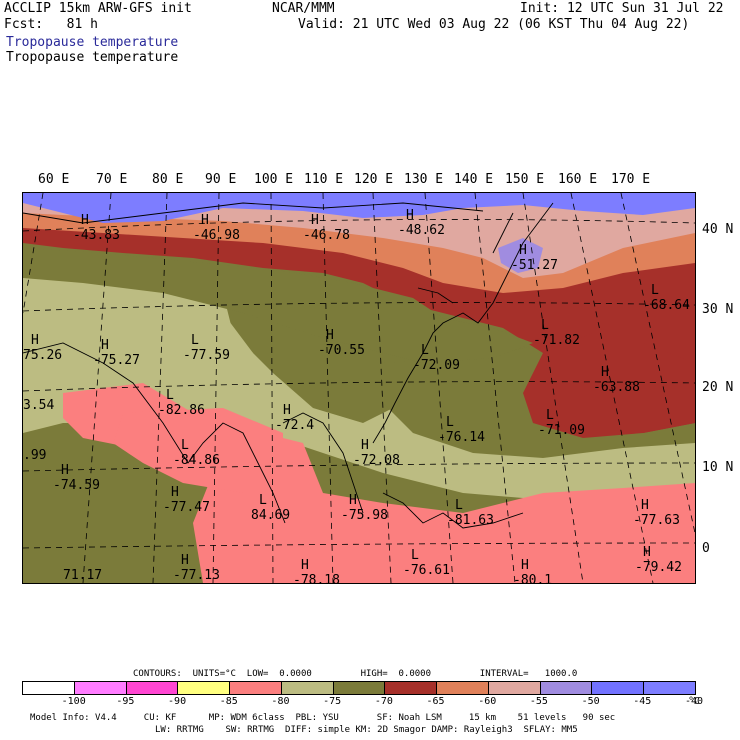 The height and width of the screenshot is (740, 740). I want to click on extremum-value: -74.59, so click(76, 485).